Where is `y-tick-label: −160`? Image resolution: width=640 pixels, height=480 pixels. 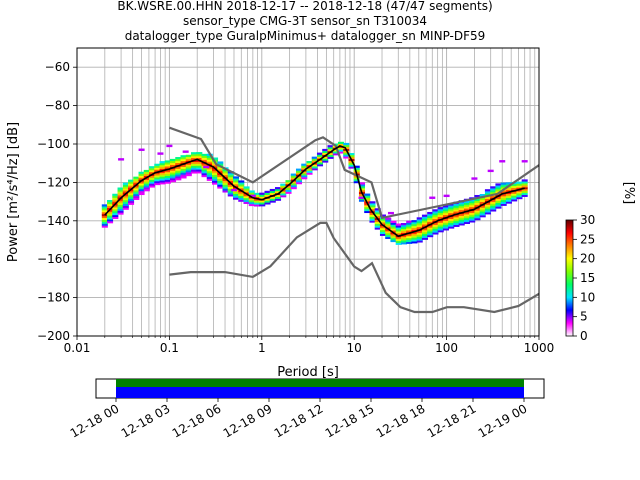
y-tick-label: −160 is located at coordinates (53, 259).